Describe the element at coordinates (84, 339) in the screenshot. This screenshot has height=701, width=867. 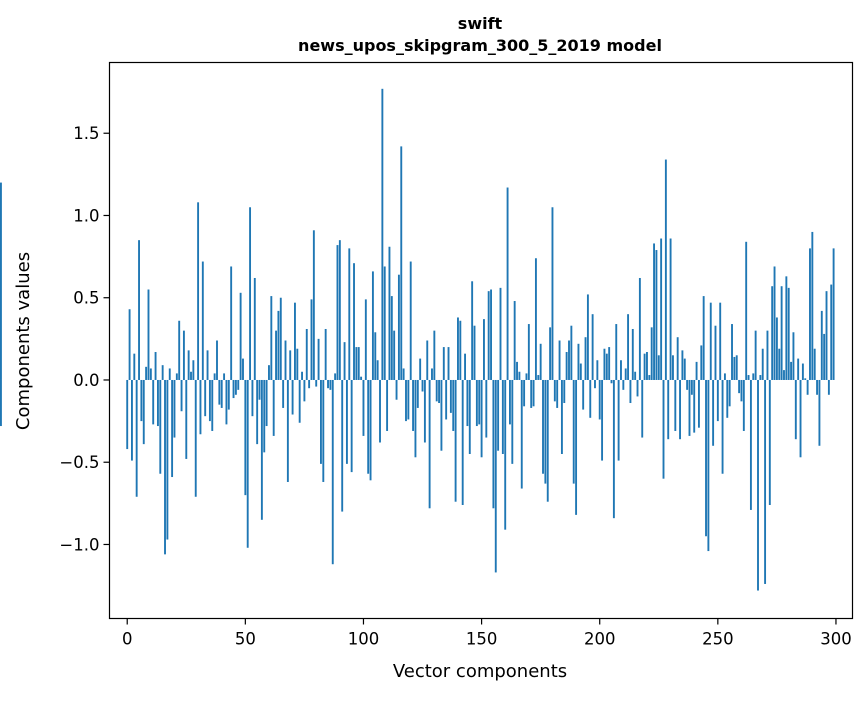
I see `y-axis-ticks: −1.0 −0.5 0.0 0.5 1.0 1.5` at that location.